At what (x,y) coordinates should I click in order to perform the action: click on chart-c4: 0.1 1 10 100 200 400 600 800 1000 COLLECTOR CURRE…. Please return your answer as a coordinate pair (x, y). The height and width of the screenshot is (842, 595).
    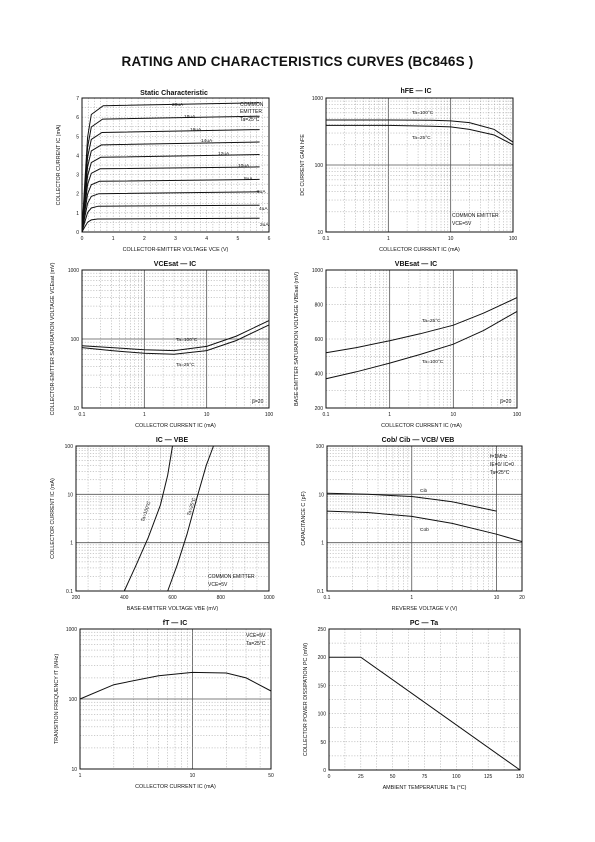
    Looking at the image, I should click on (407, 345).